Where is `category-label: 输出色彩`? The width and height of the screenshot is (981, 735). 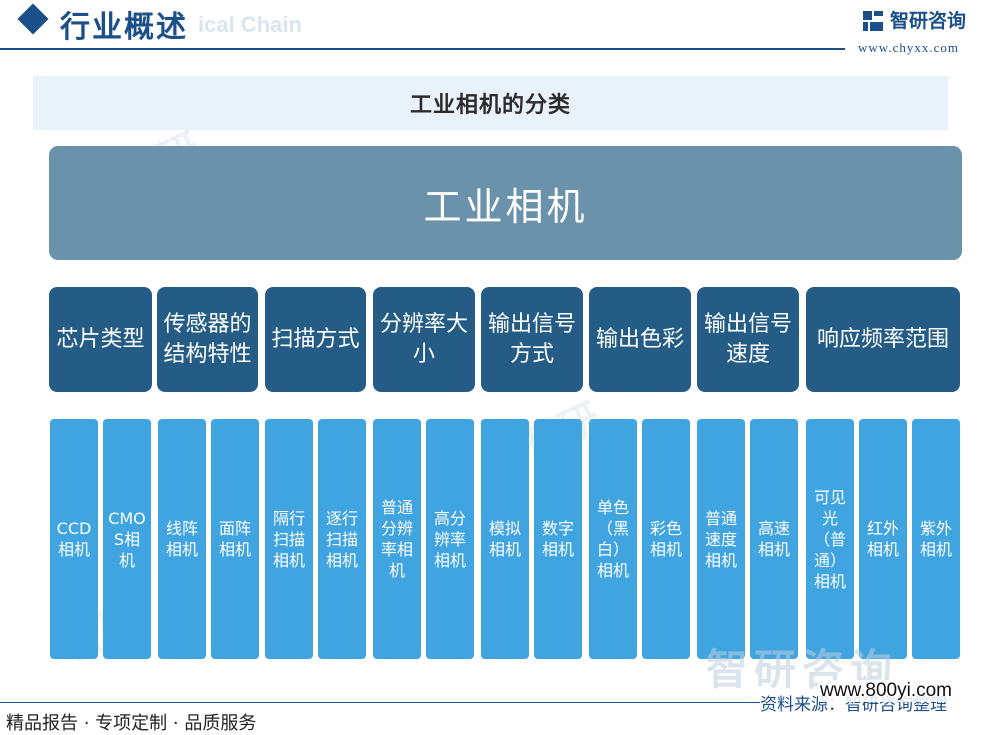 category-label: 输出色彩 is located at coordinates (639, 339).